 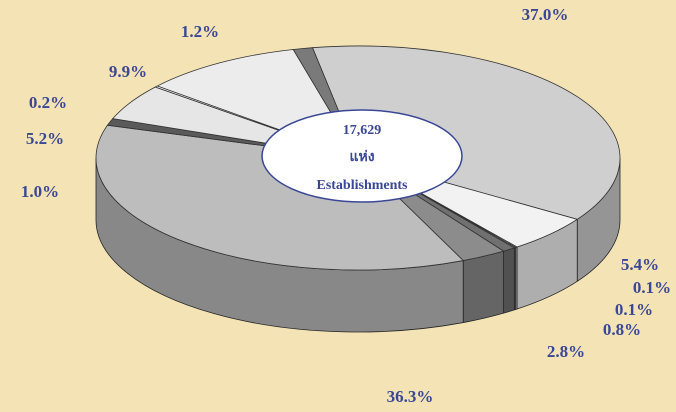 I want to click on data-label: 1.2%, so click(x=200, y=31).